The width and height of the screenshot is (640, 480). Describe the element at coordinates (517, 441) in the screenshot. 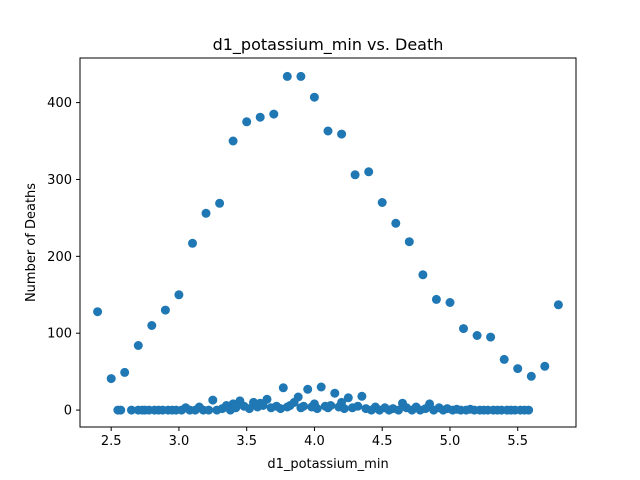

I see `x-tick-label: 5.5` at that location.